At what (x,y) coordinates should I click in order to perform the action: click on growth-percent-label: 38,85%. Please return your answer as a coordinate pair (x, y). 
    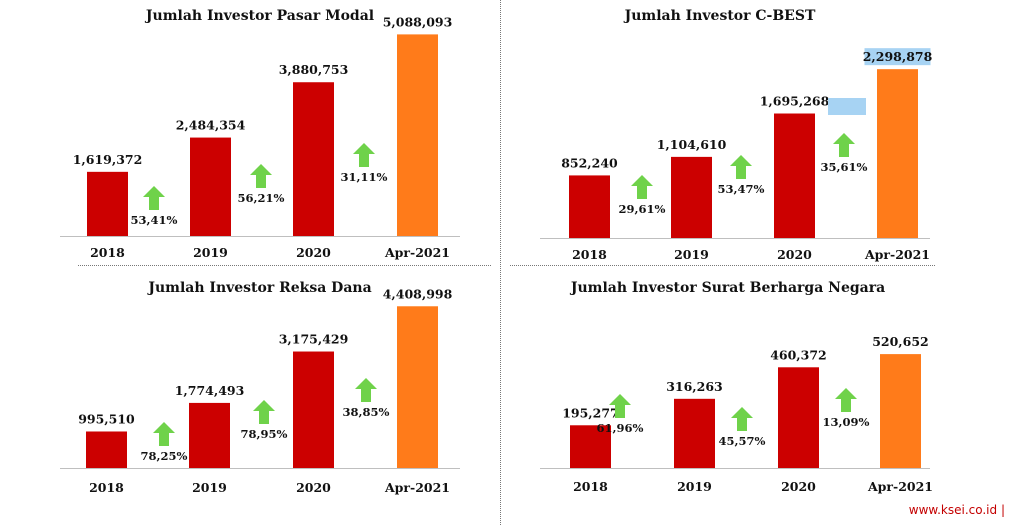
    Looking at the image, I should click on (366, 412).